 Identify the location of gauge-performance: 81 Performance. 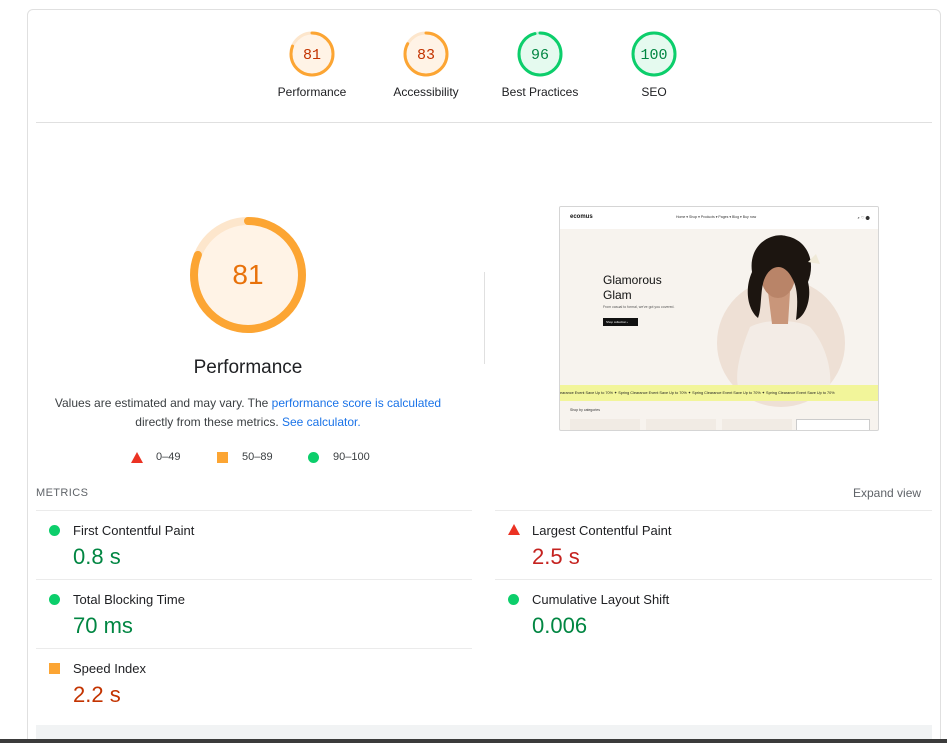
(312, 64).